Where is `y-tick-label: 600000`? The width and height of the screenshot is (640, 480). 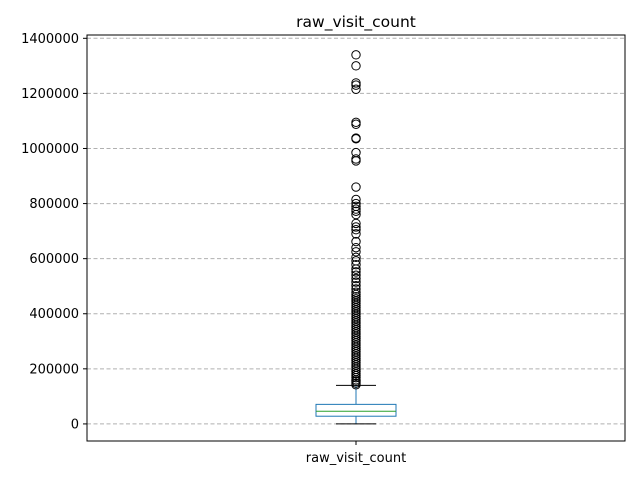 y-tick-label: 600000 is located at coordinates (54, 259).